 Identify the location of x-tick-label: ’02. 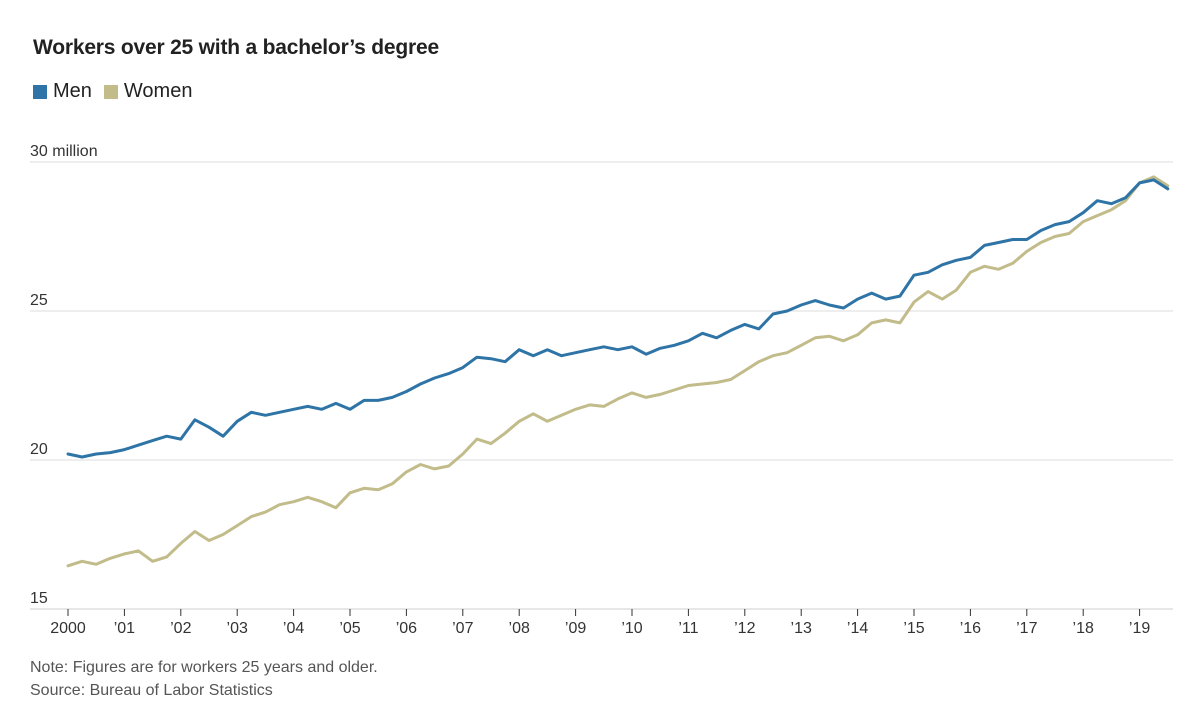
(180, 628).